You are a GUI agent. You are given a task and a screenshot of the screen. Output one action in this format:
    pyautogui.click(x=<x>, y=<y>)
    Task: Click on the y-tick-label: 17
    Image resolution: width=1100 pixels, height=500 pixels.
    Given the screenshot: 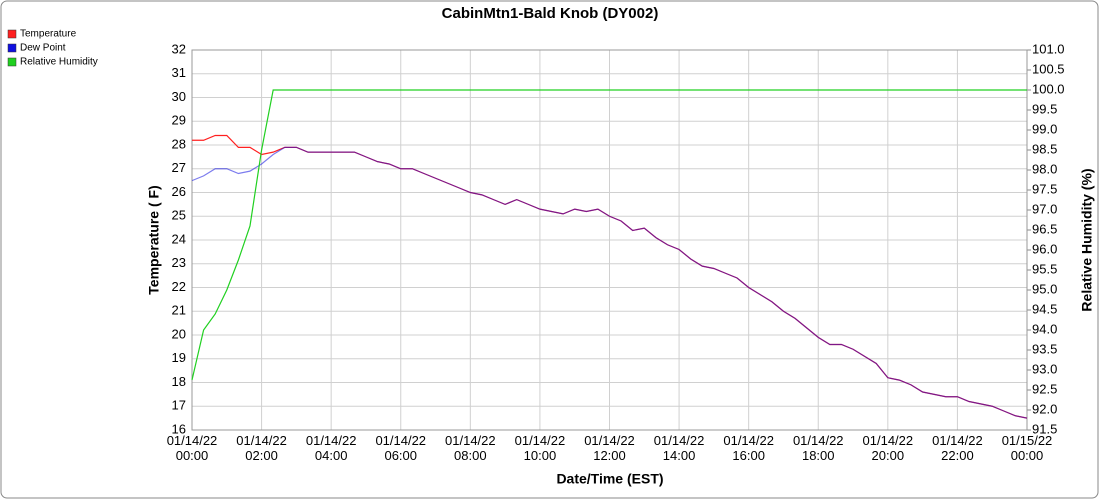 What is the action you would take?
    pyautogui.click(x=179, y=405)
    